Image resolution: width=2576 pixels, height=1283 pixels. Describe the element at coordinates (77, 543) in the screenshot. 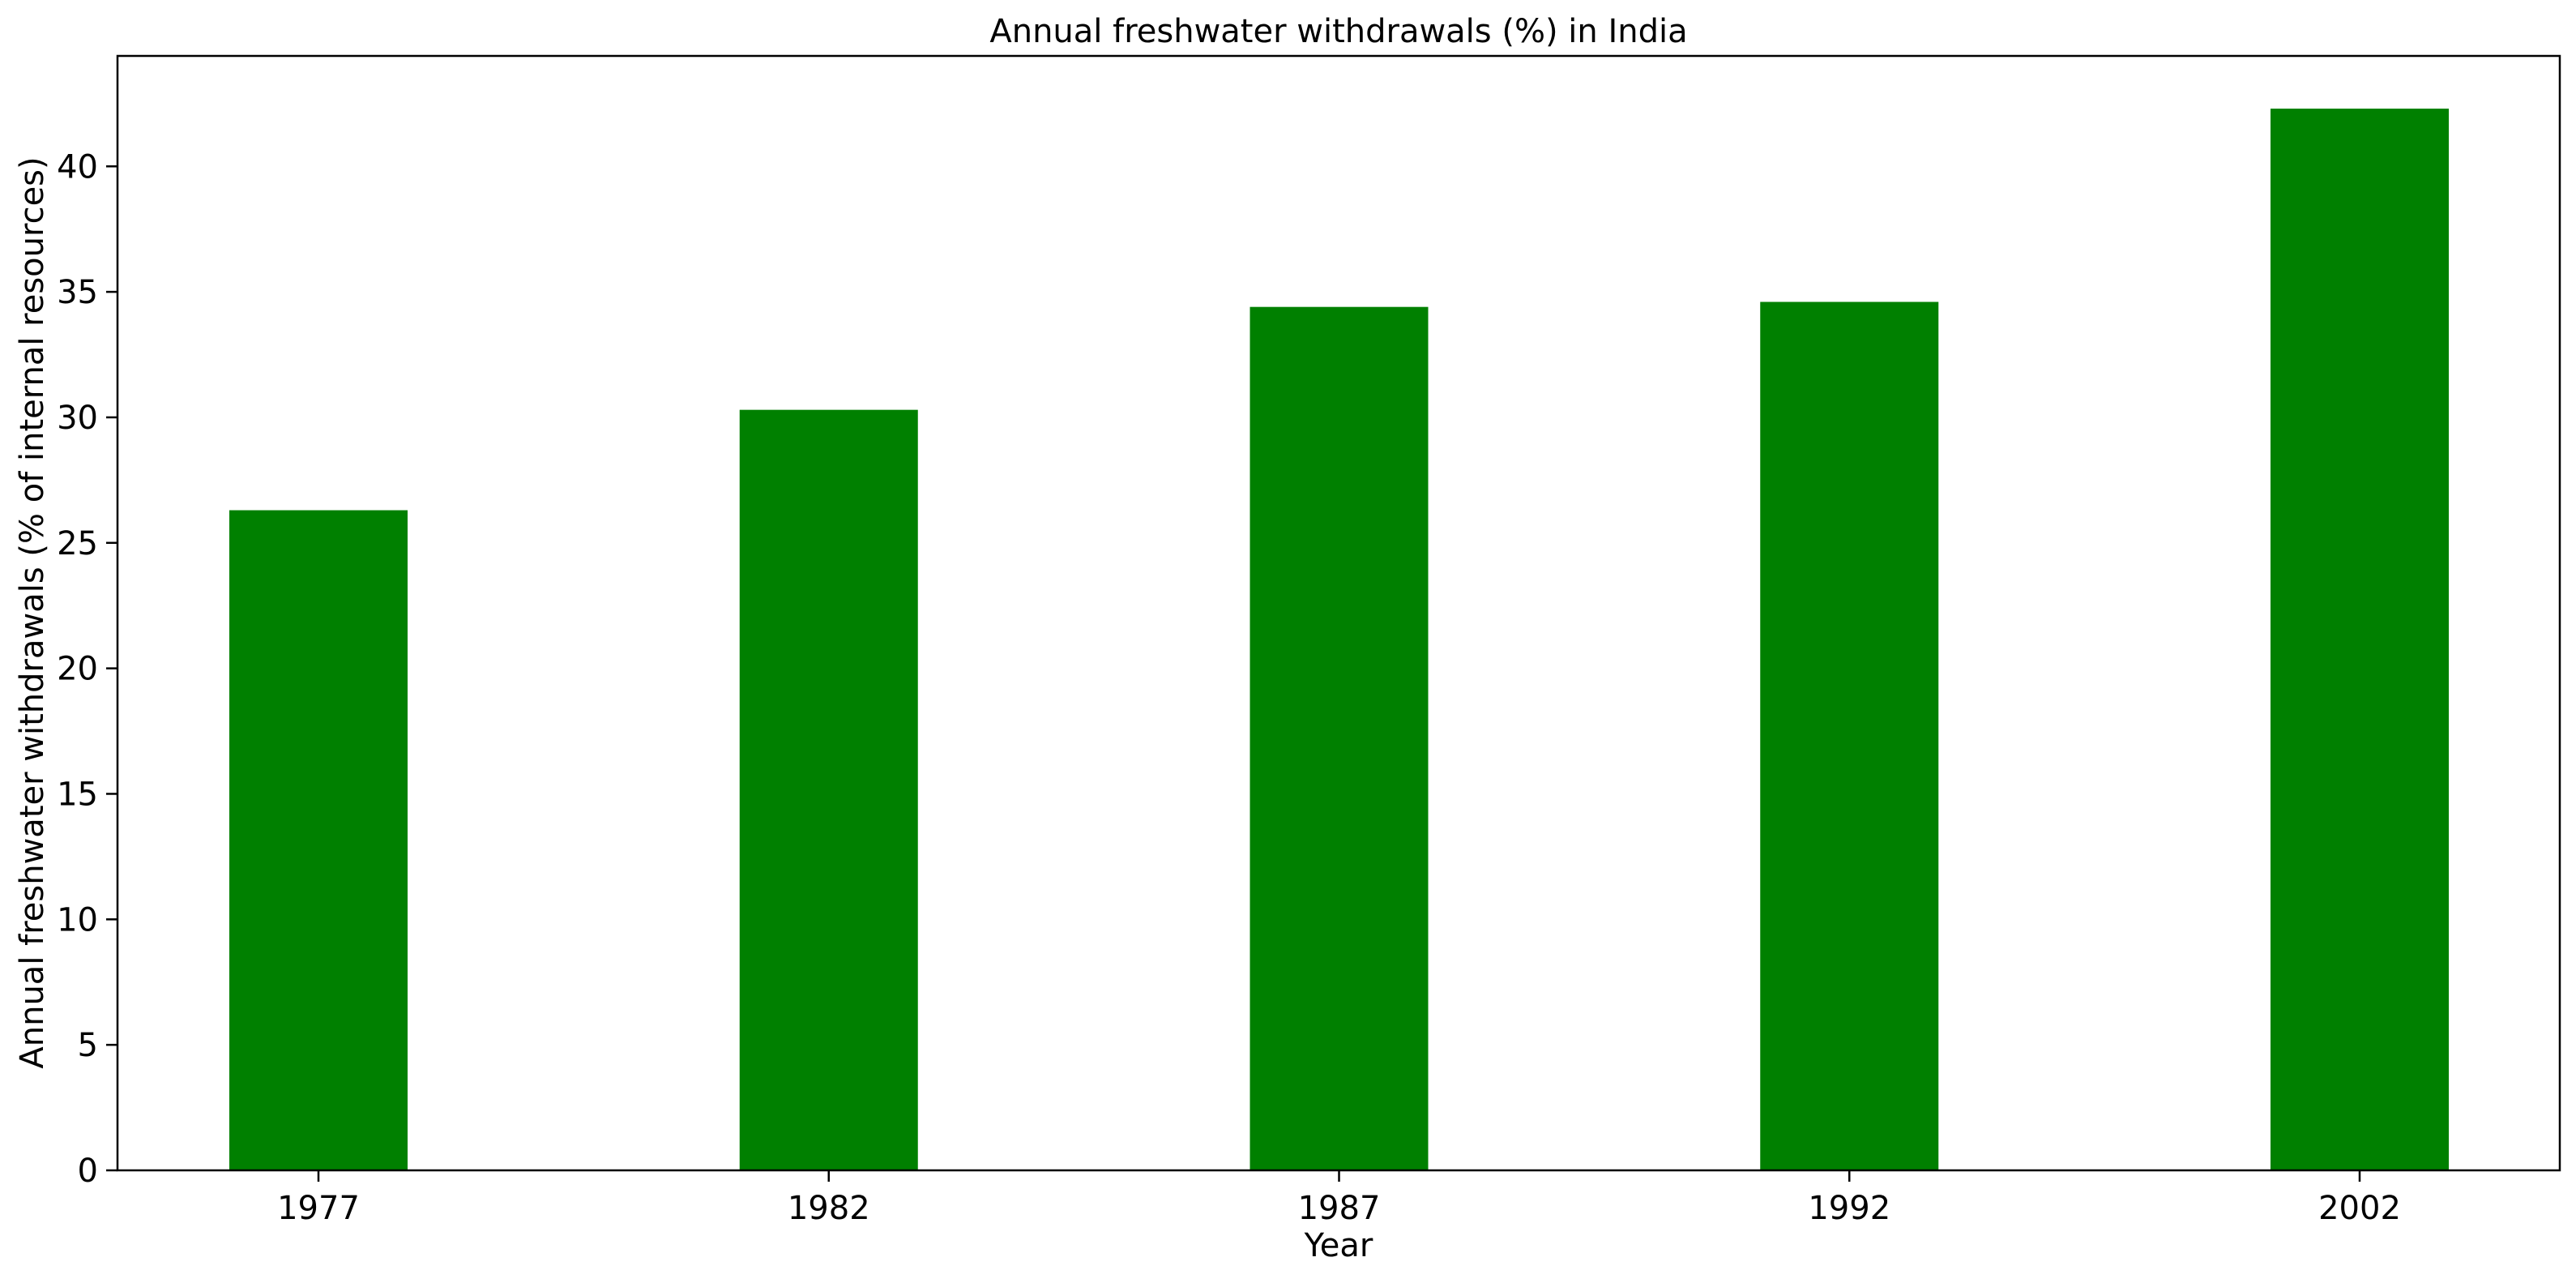

I see `y-tick-label: 25` at that location.